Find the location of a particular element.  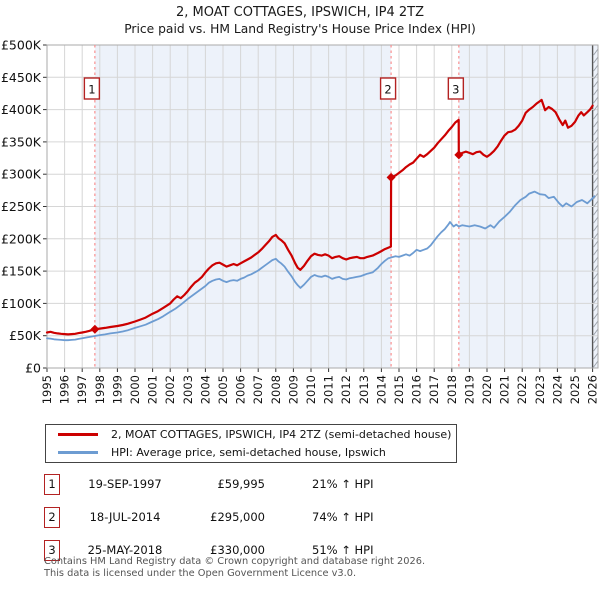

transaction-hpi-delta: 21% ↑ HPI is located at coordinates (343, 484).